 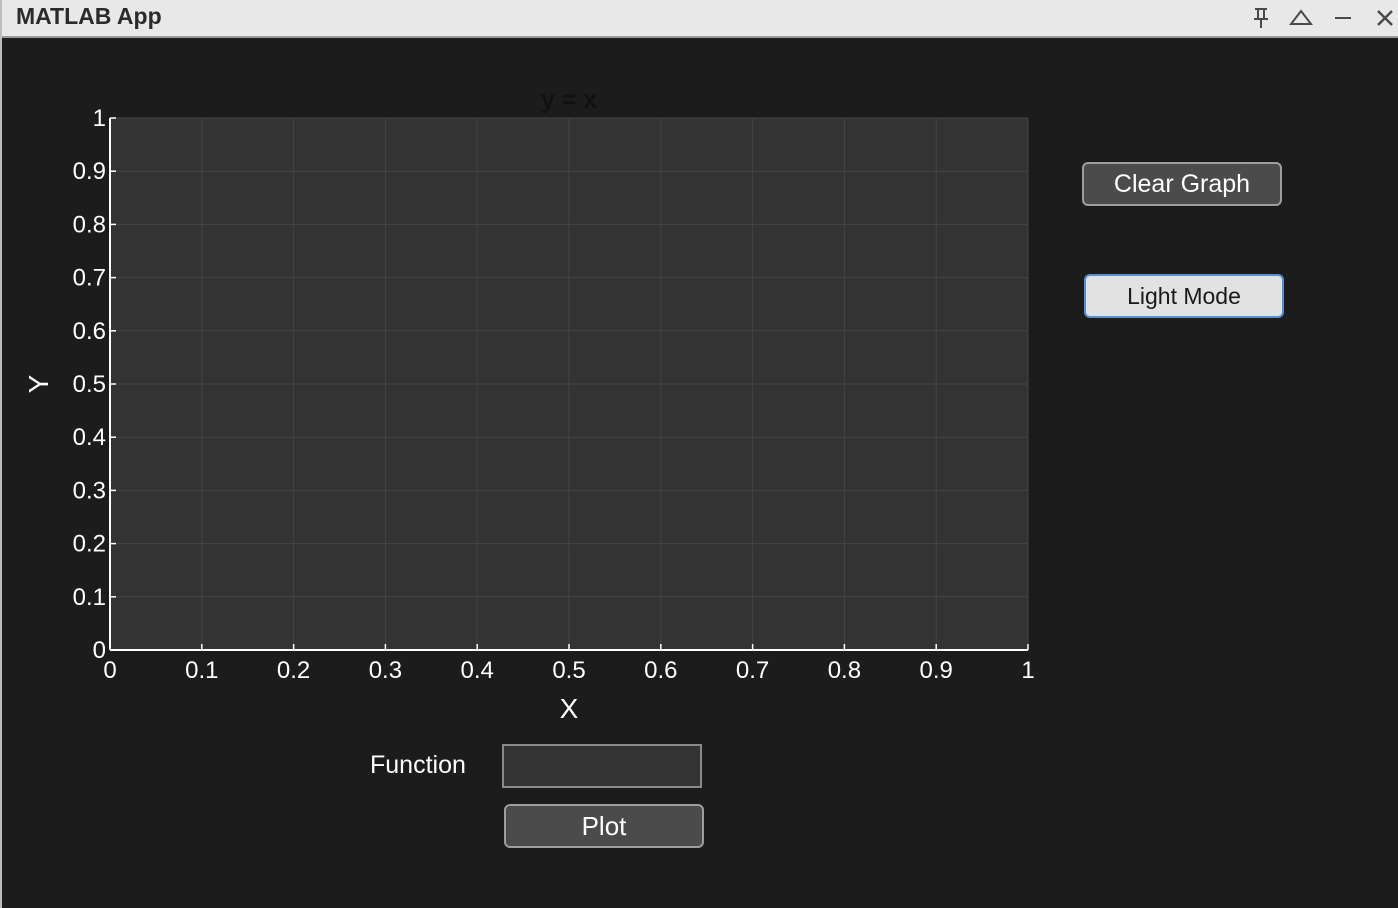 What do you see at coordinates (604, 826) in the screenshot?
I see `plot-button: Plot` at bounding box center [604, 826].